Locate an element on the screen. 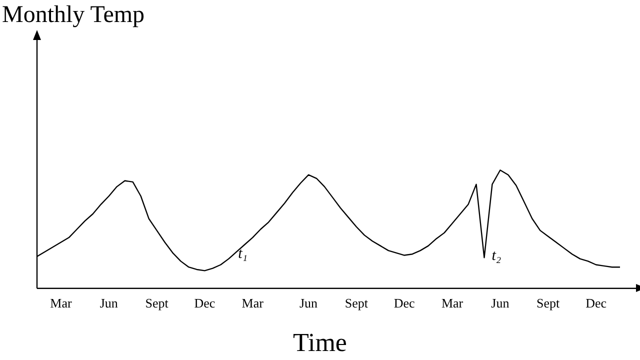 This screenshot has width=640, height=360. annotation: t₂ is located at coordinates (497, 256).